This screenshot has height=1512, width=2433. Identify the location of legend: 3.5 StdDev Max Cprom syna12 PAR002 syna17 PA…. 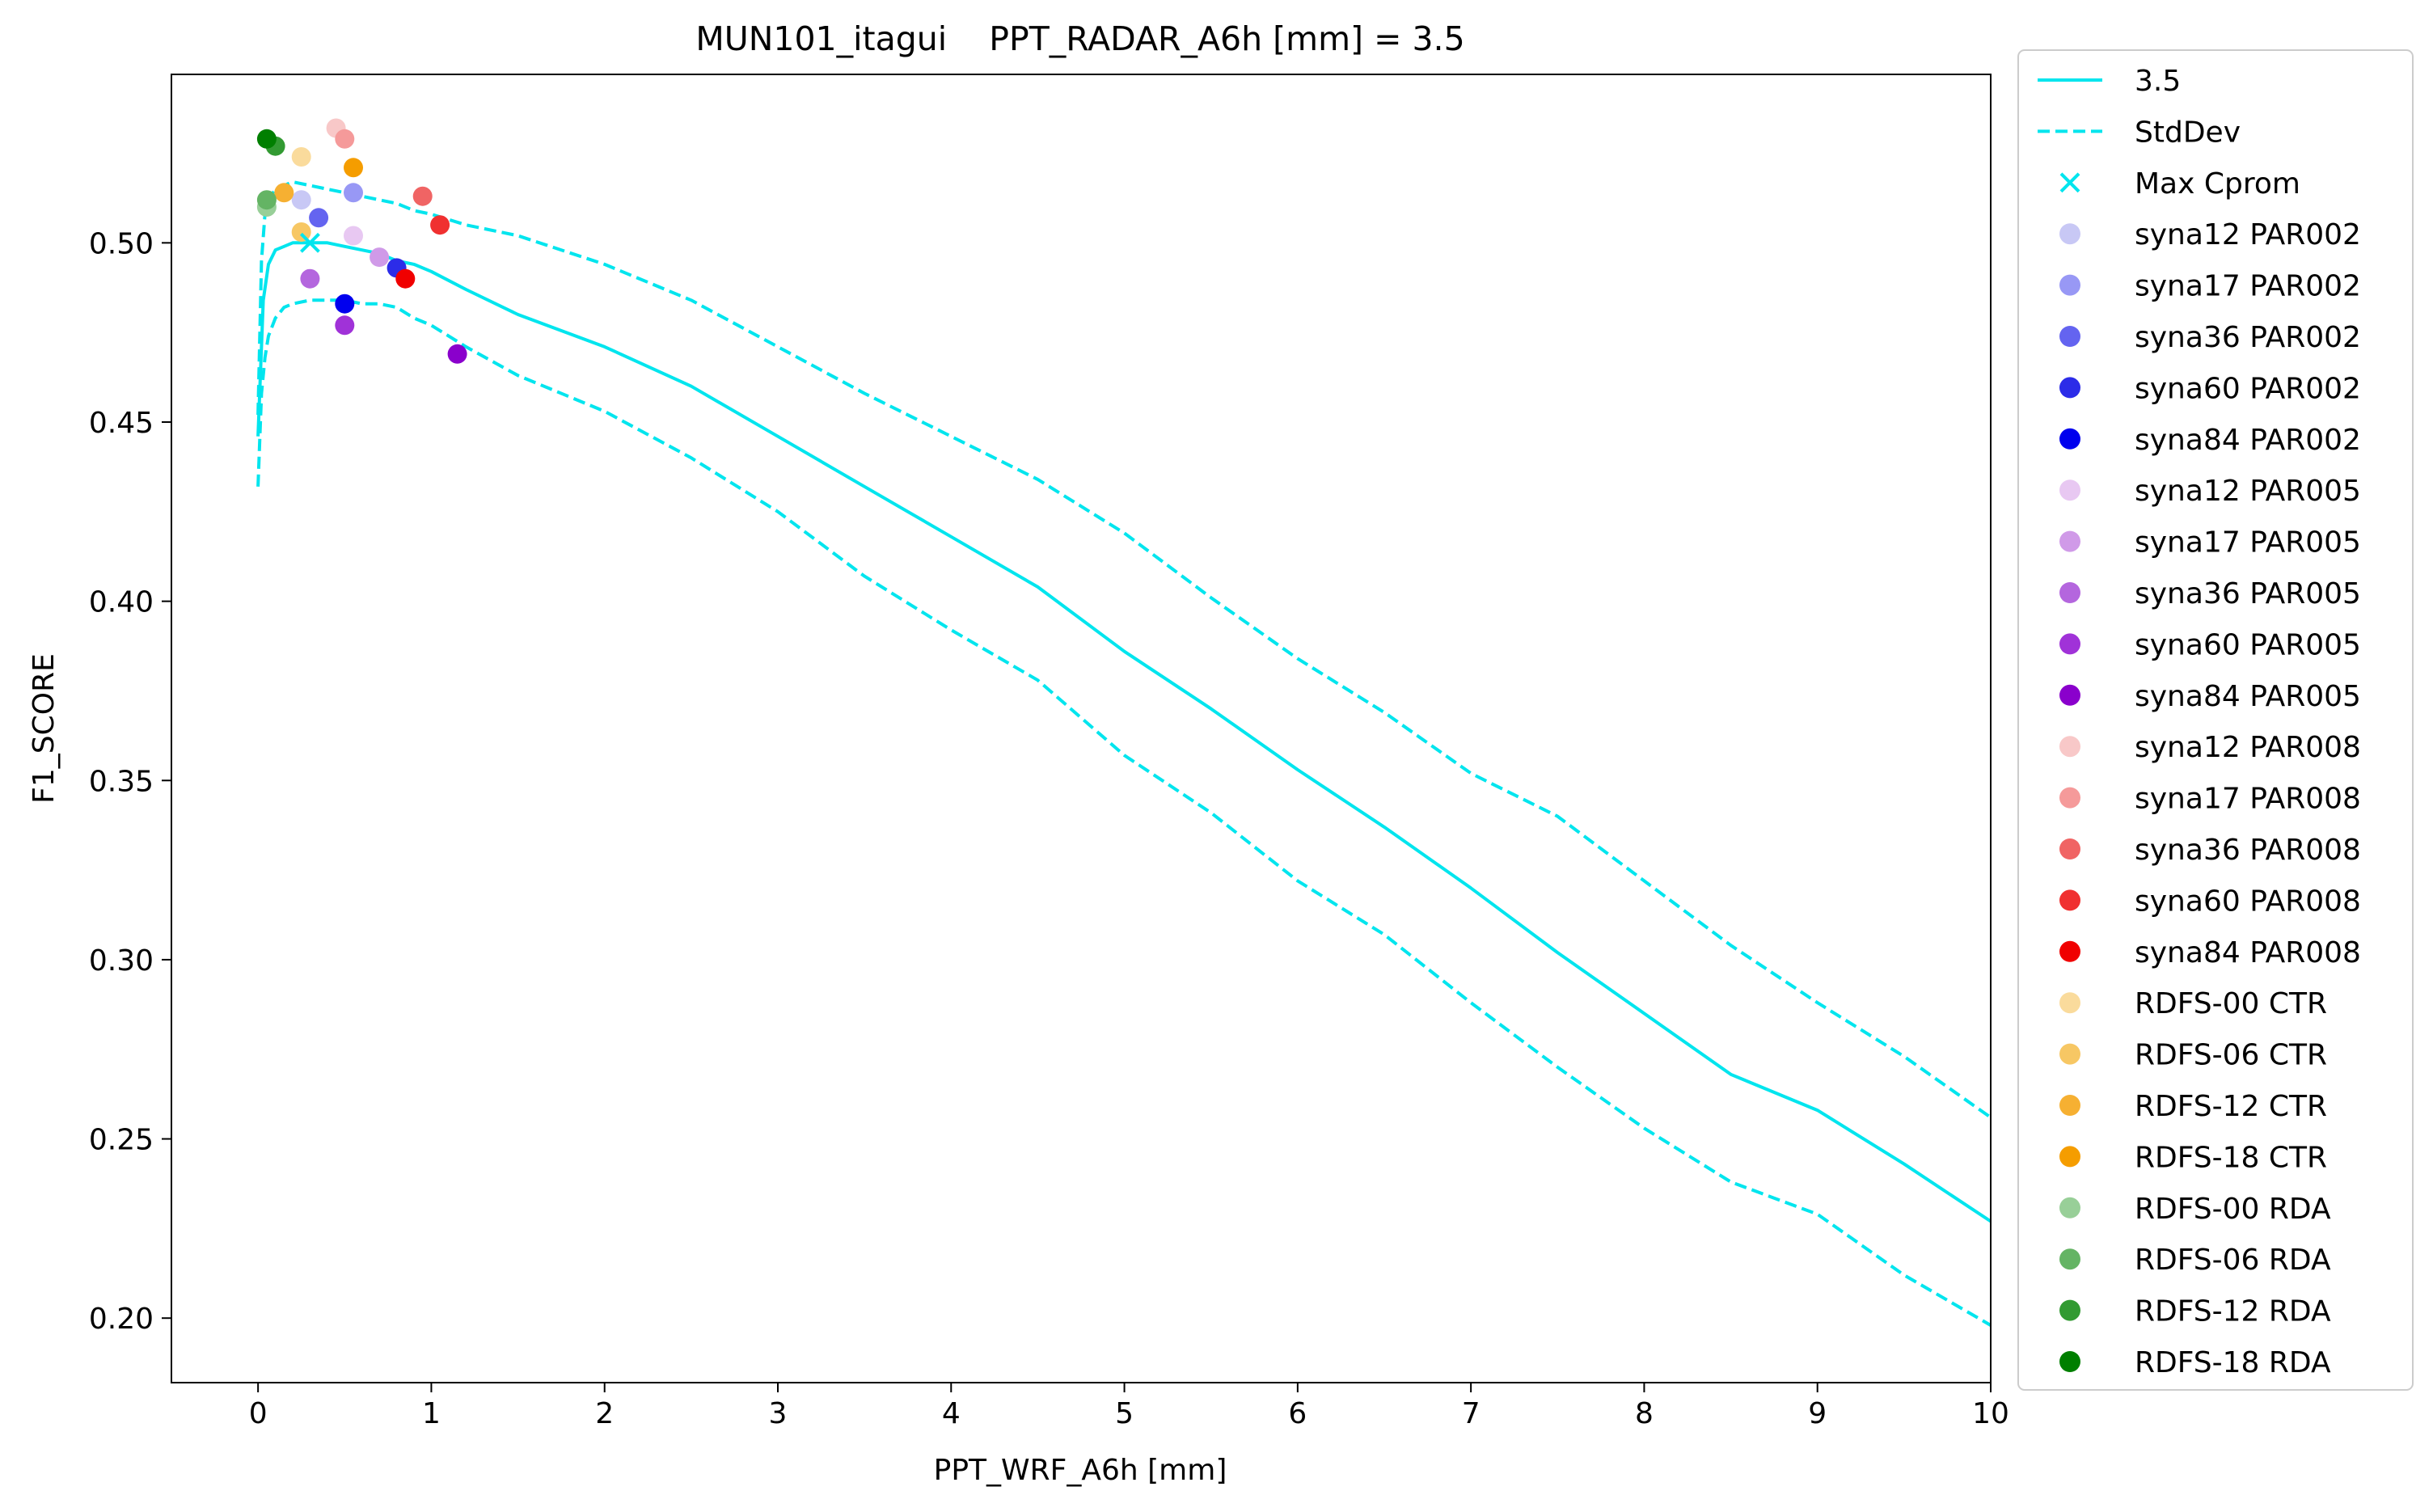
(2215, 720).